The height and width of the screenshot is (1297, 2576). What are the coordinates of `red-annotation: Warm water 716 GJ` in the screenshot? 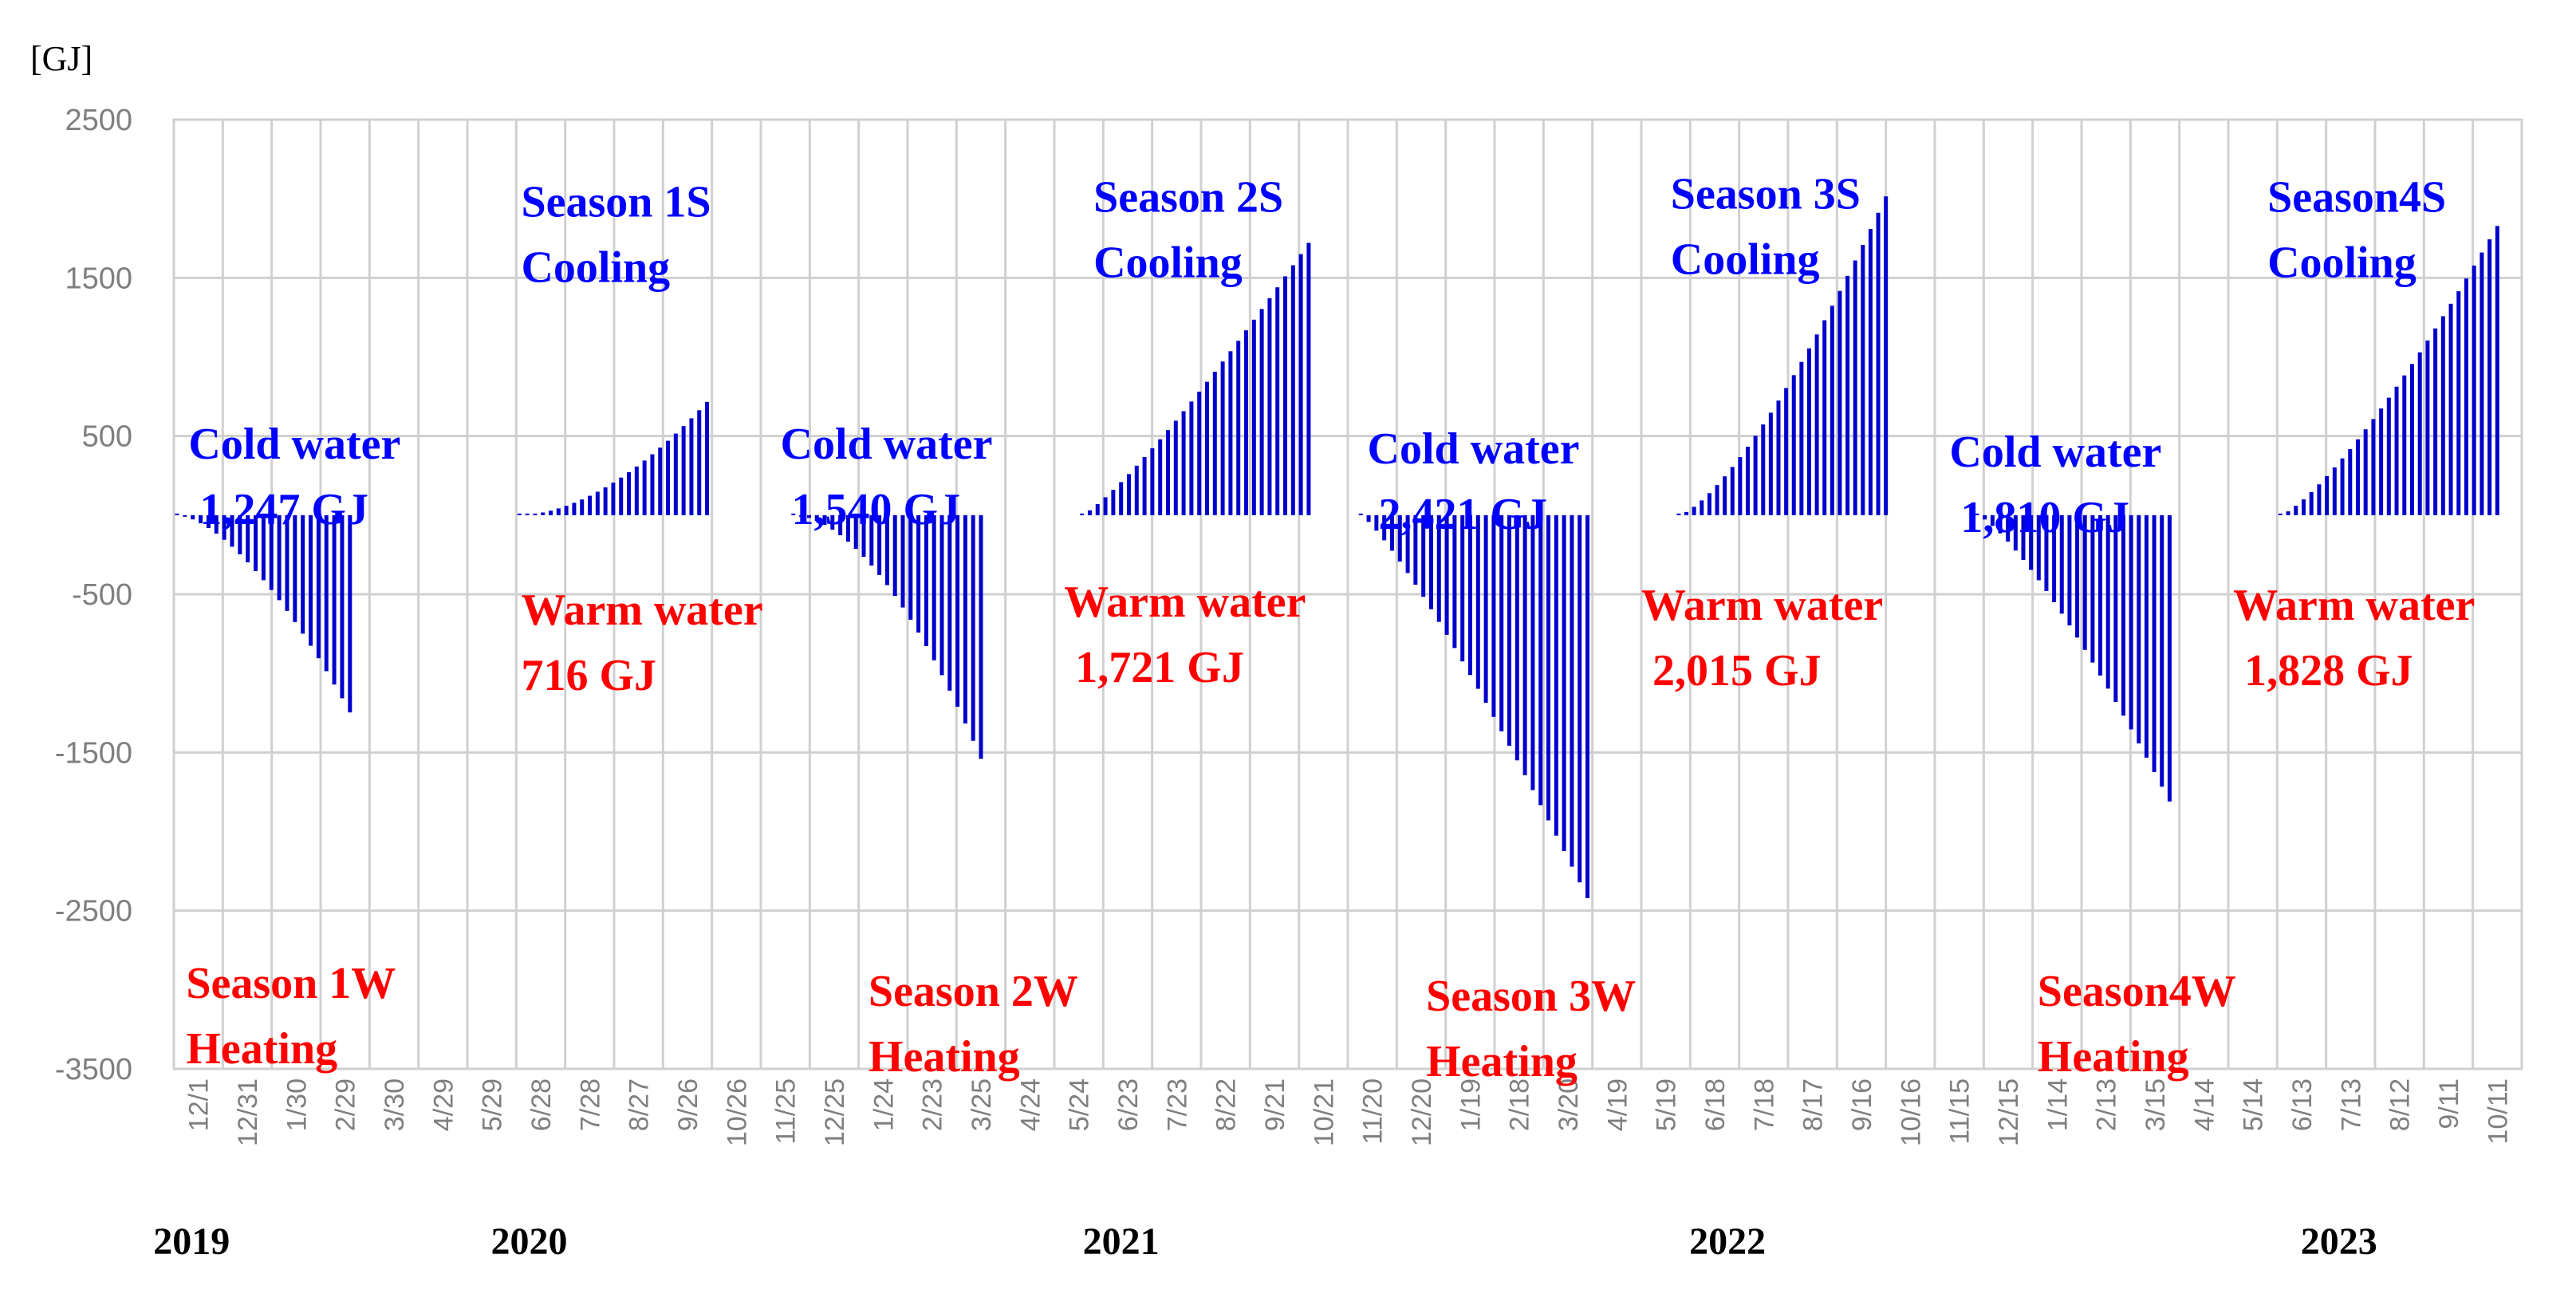 It's located at (641, 642).